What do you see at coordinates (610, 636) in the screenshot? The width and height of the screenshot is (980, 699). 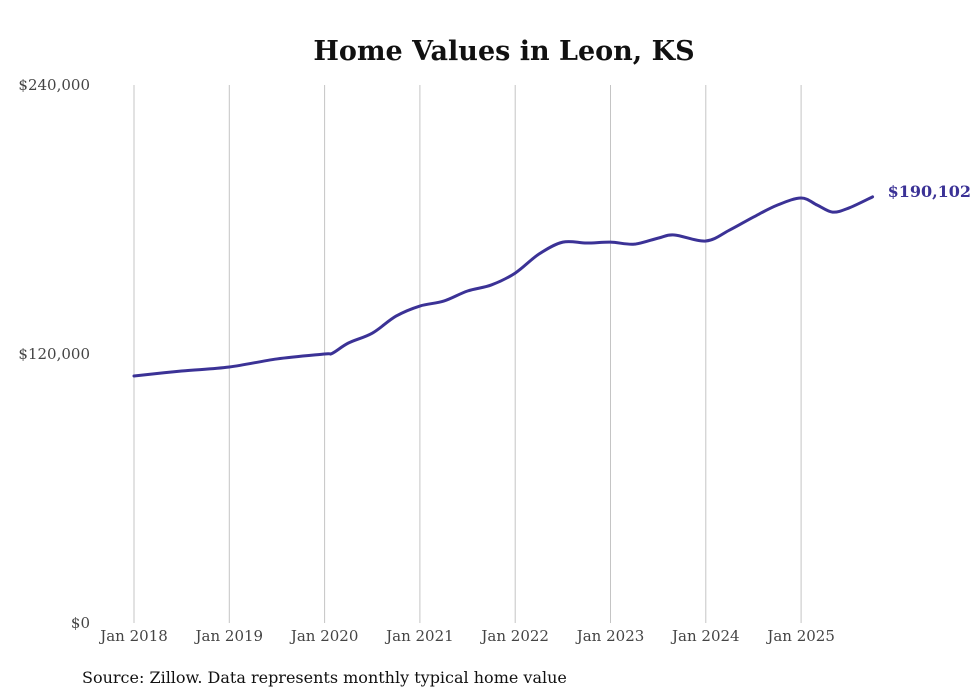 I see `x-tick-label: Jan 2023` at bounding box center [610, 636].